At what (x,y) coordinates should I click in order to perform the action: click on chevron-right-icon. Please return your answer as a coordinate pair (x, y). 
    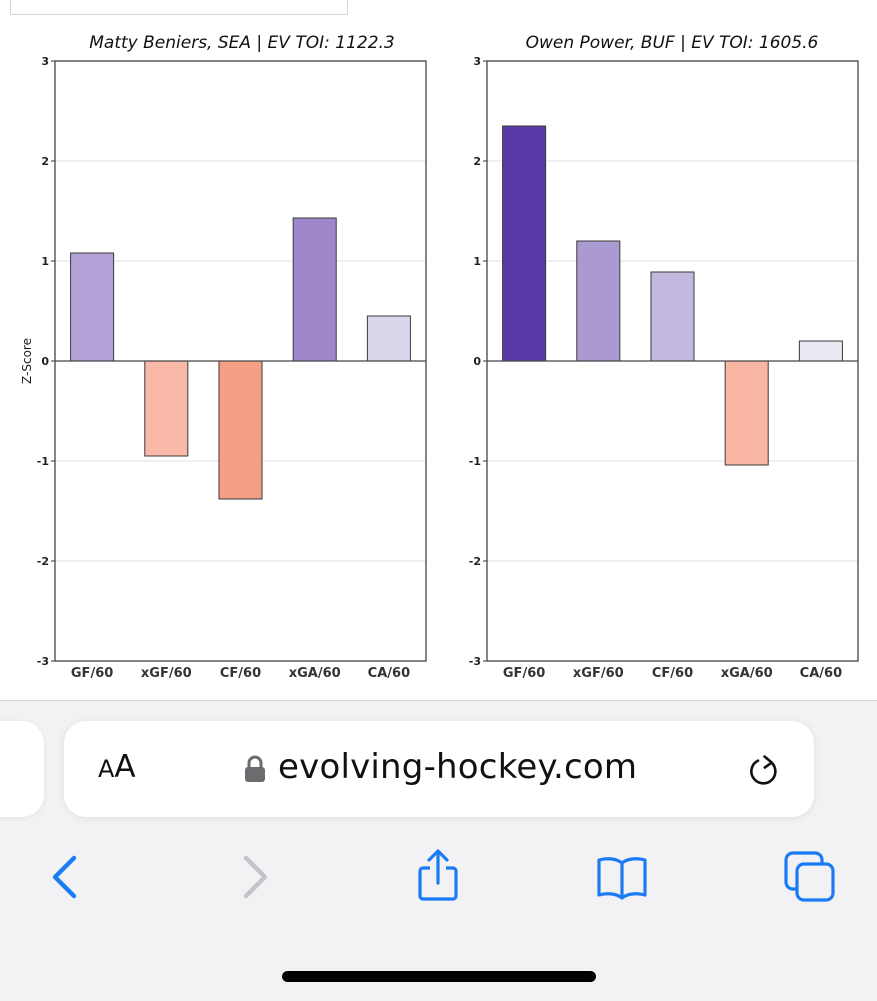
    Looking at the image, I should click on (256, 877).